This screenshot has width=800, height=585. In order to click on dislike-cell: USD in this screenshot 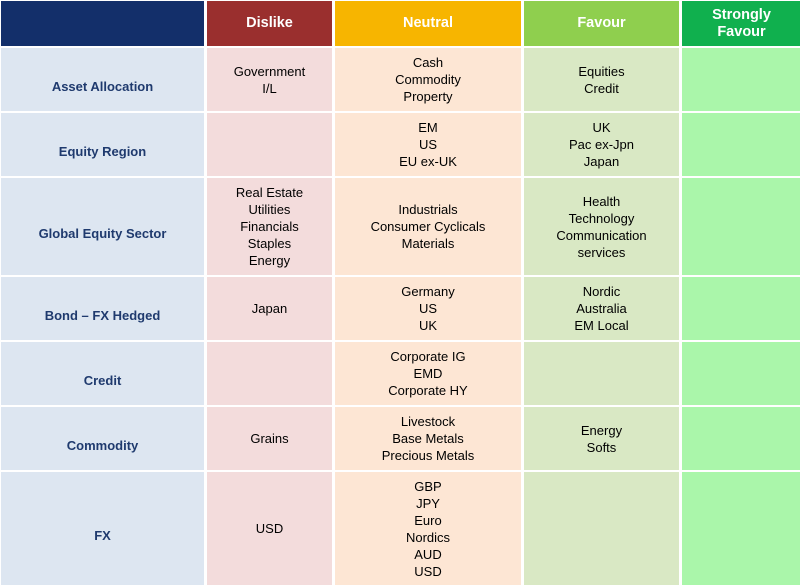, I will do `click(269, 528)`.